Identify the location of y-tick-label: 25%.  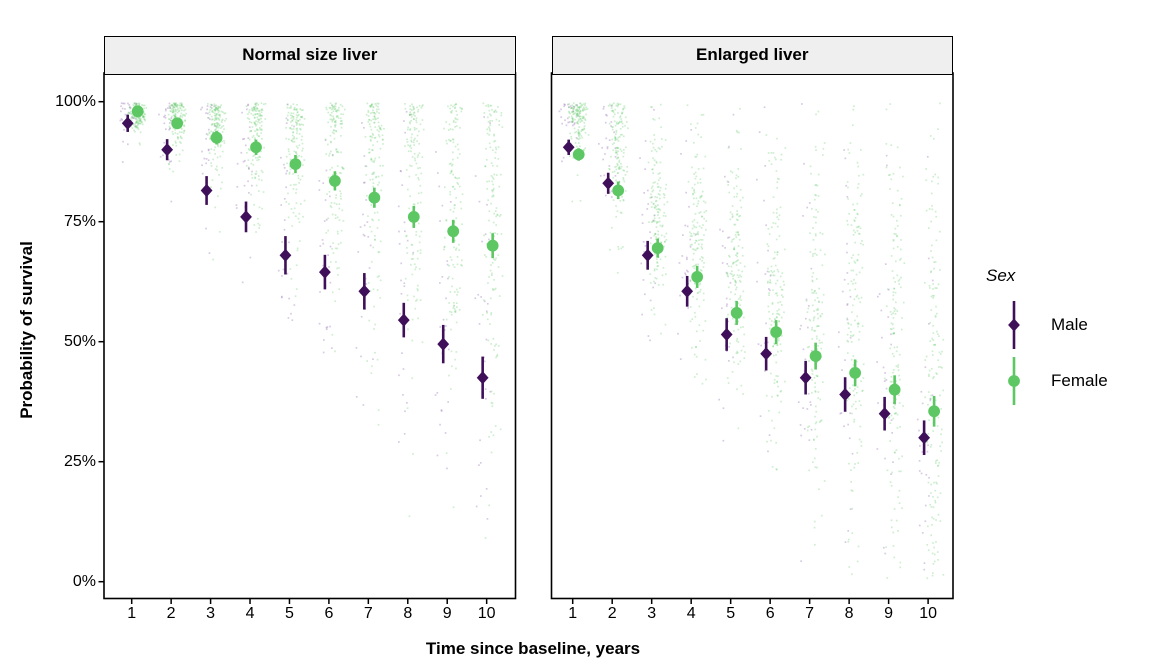
(79, 461).